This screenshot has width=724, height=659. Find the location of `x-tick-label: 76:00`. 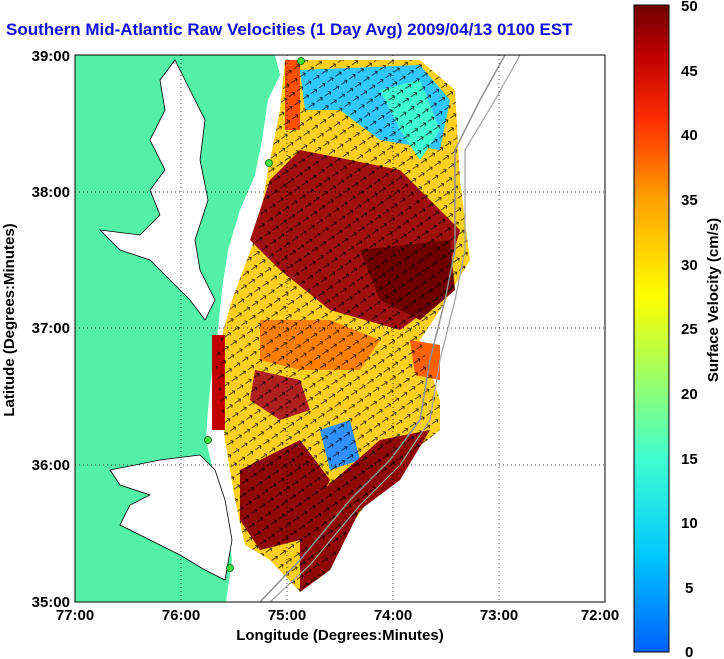

x-tick-label: 76:00 is located at coordinates (181, 615).